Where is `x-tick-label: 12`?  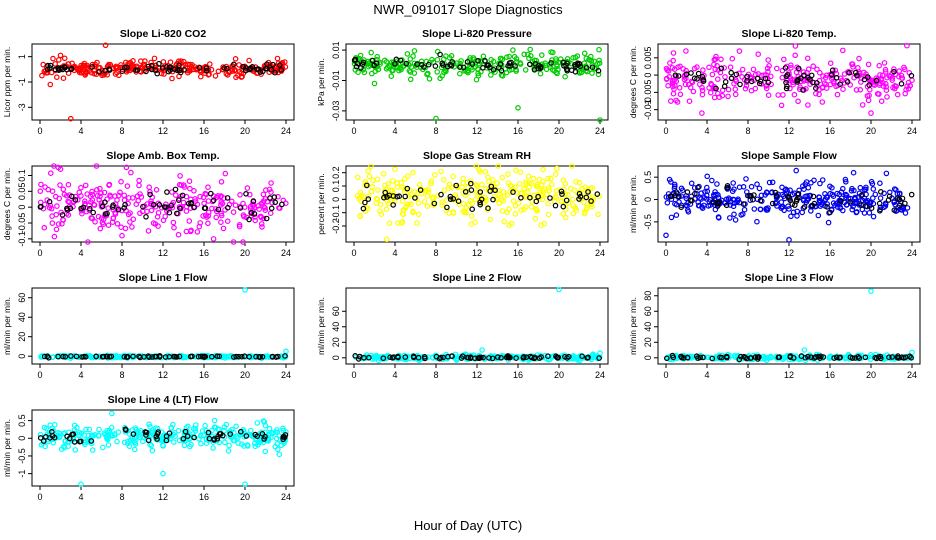 x-tick-label: 12 is located at coordinates (789, 253).